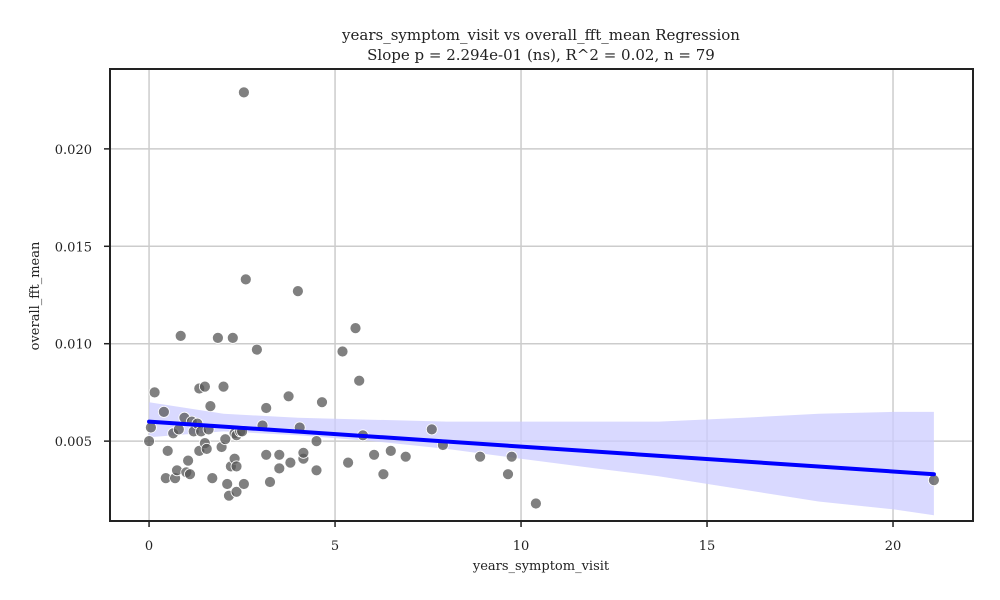 This screenshot has height=600, width=1000. I want to click on x-axis-label: years_symptom_visit, so click(541, 566).